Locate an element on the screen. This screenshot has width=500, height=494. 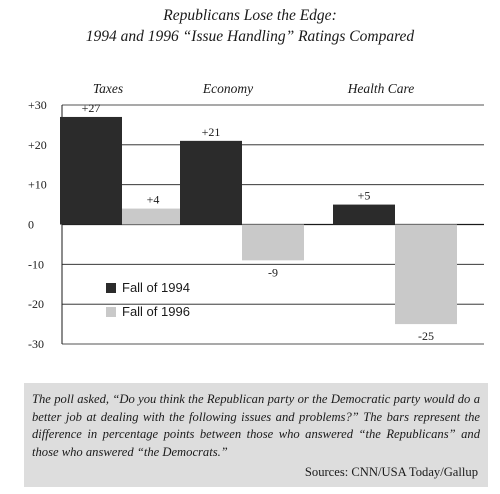
chart-title: Republicans Lose the Edge: is located at coordinates (250, 15).